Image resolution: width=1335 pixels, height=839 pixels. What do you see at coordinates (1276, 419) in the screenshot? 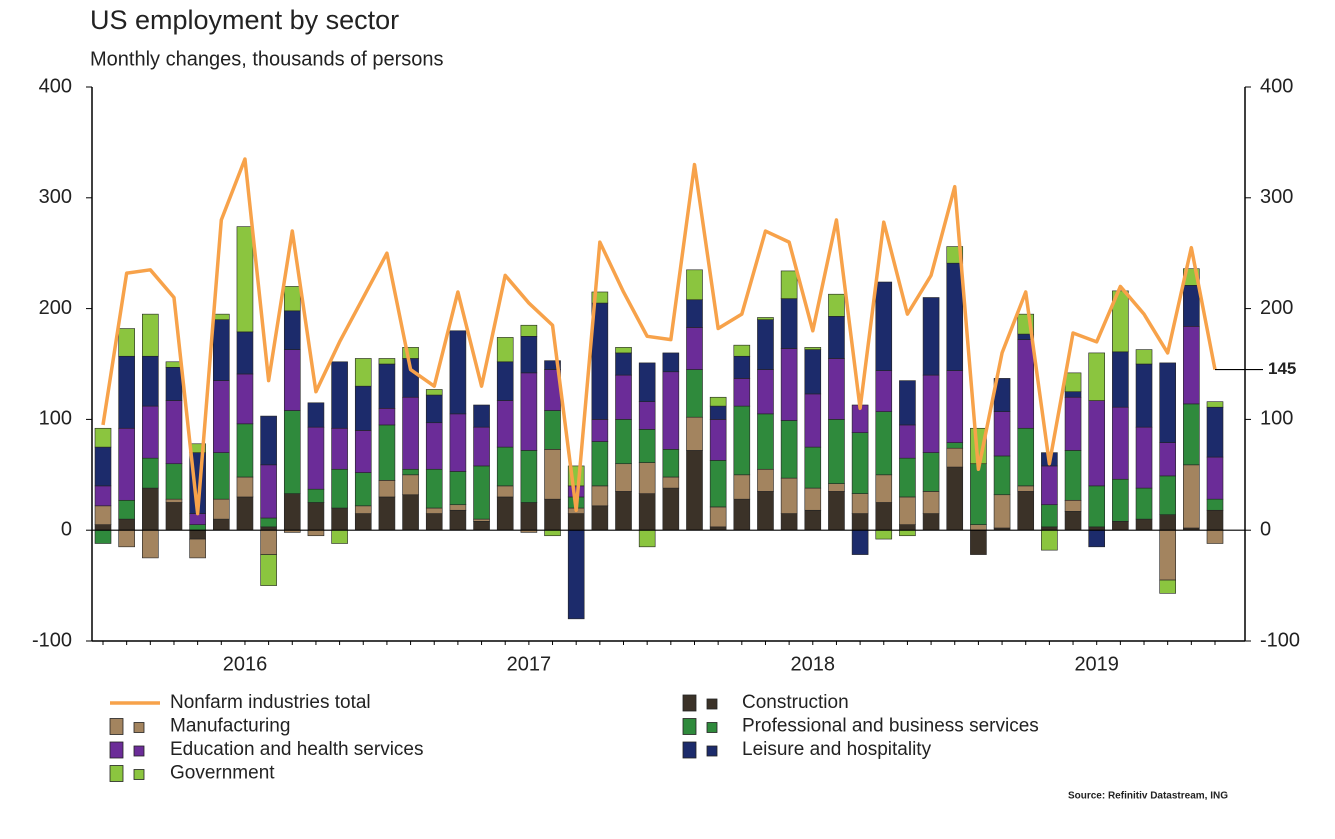
I see `y2-tick-label: 100` at bounding box center [1276, 419].